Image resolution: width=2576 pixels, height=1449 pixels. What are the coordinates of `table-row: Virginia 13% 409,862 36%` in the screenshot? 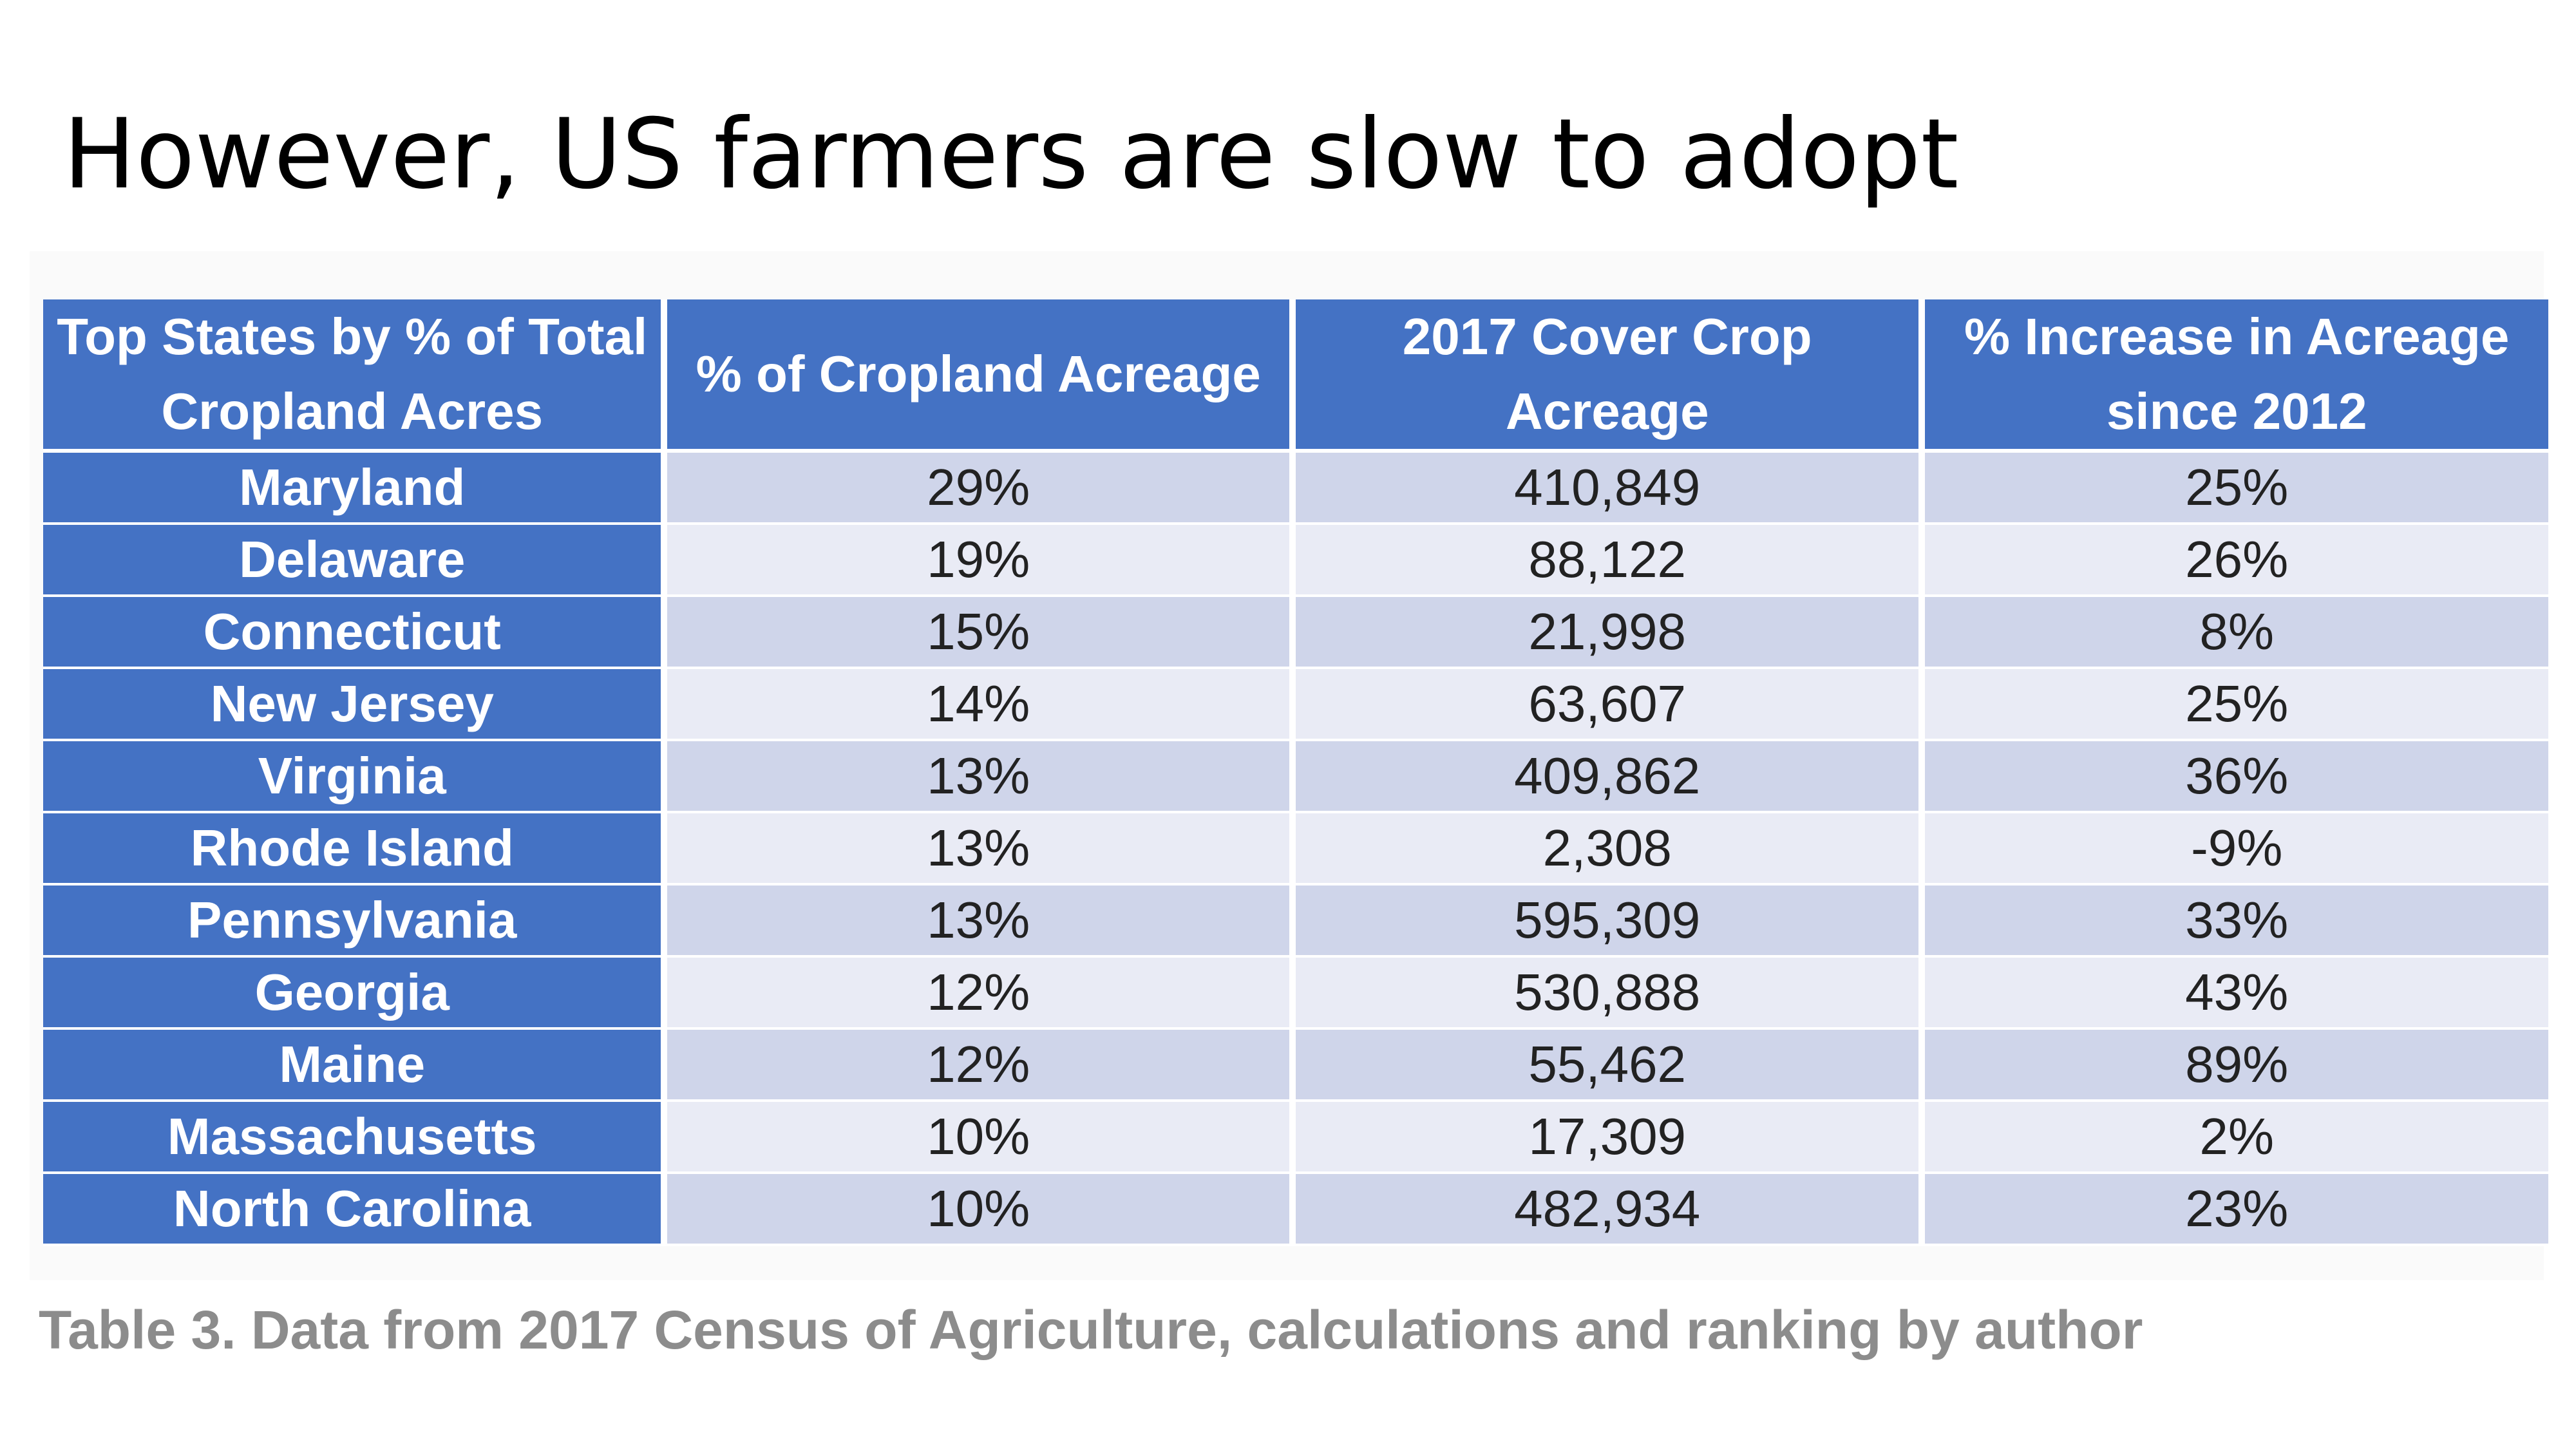 It's located at (1299, 777).